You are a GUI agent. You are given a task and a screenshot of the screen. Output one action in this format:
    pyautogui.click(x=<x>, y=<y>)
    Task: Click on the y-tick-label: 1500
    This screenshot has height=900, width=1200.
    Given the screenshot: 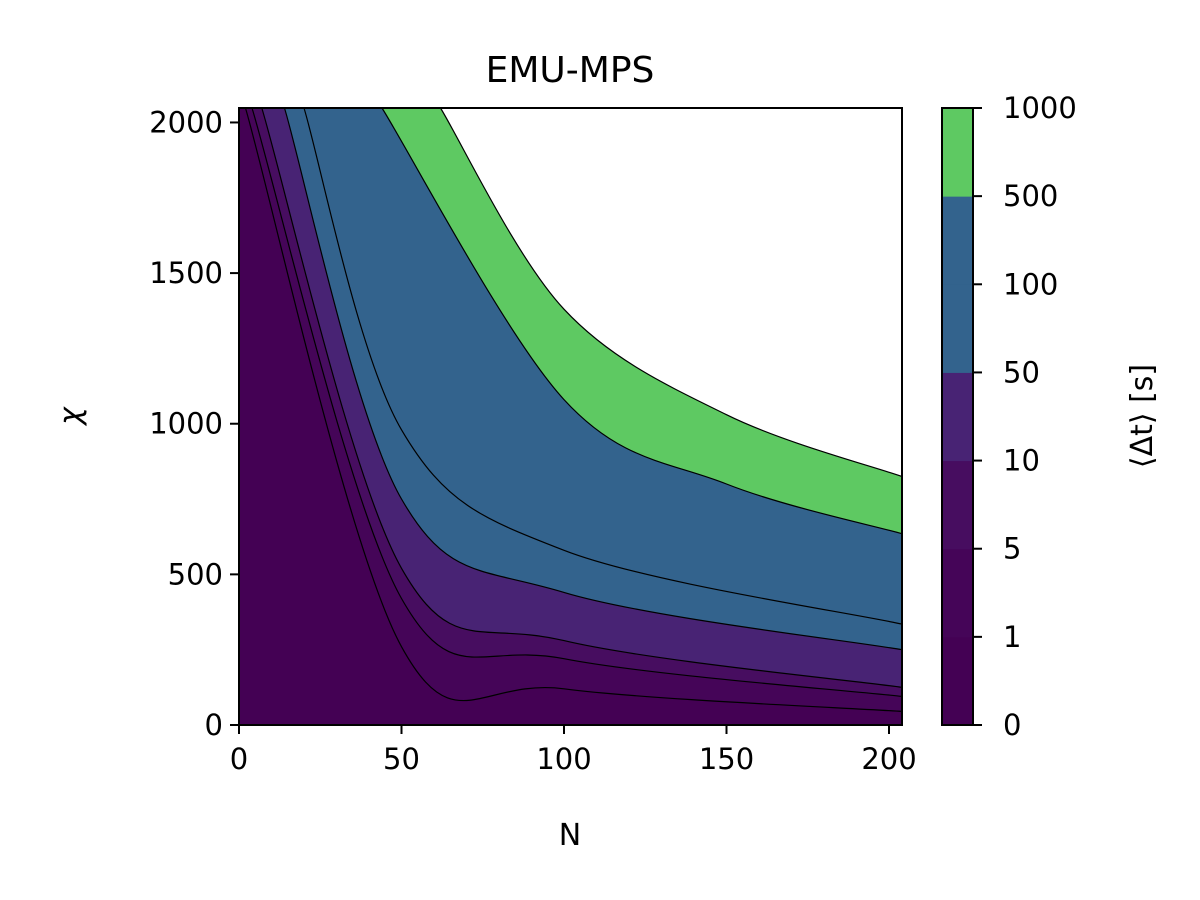 What is the action you would take?
    pyautogui.click(x=186, y=273)
    